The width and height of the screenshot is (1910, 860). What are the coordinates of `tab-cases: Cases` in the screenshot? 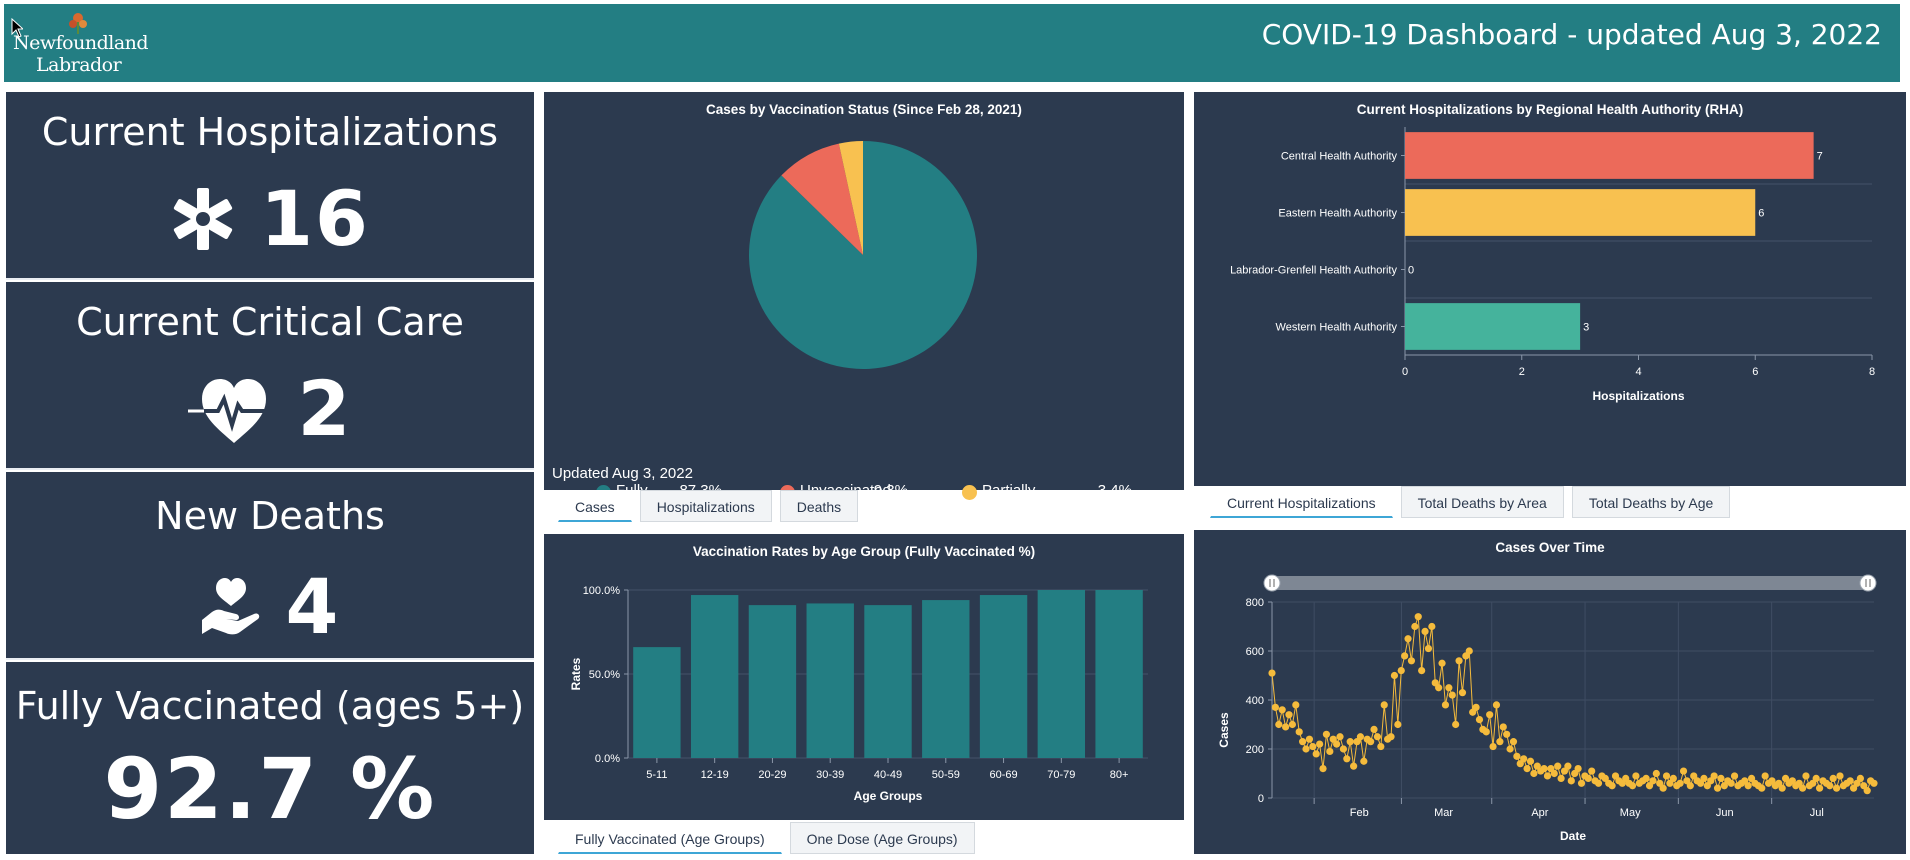 It's located at (595, 506).